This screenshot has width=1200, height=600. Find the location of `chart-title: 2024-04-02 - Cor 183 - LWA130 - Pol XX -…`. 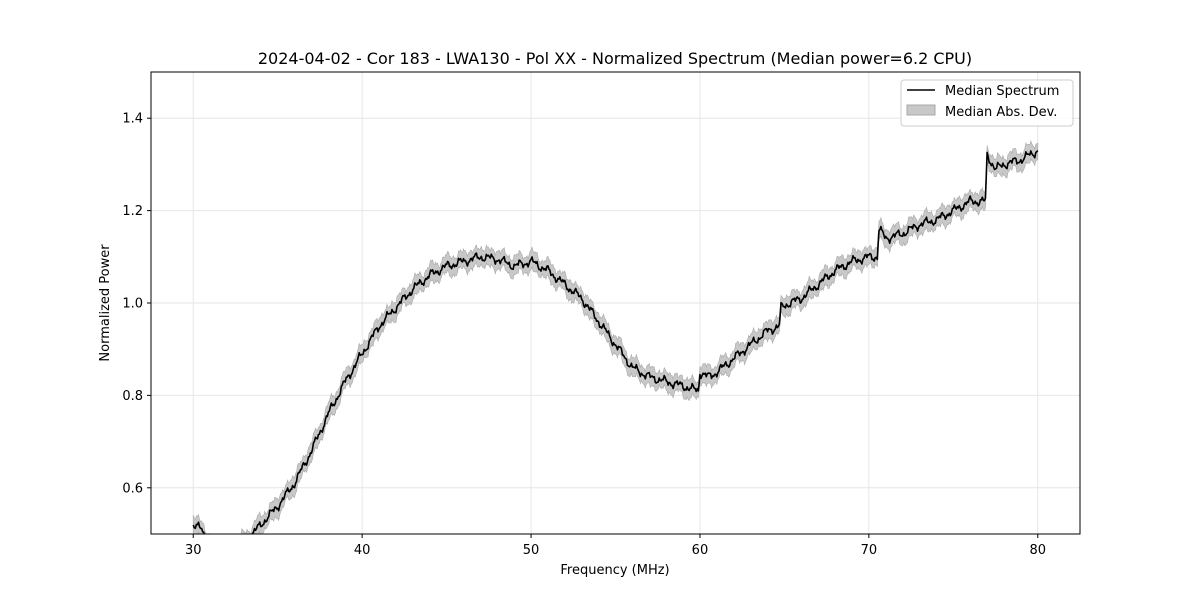

chart-title: 2024-04-02 - Cor 183 - LWA130 - Pol XX -… is located at coordinates (615, 58).